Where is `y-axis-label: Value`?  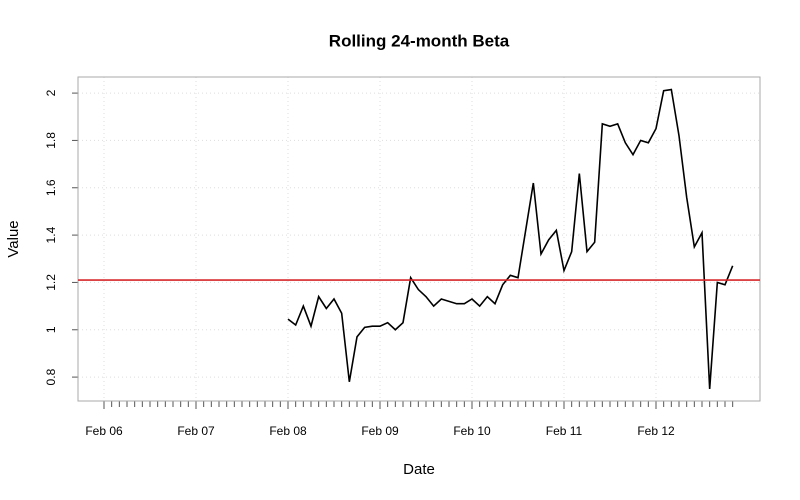
y-axis-label: Value is located at coordinates (13, 238).